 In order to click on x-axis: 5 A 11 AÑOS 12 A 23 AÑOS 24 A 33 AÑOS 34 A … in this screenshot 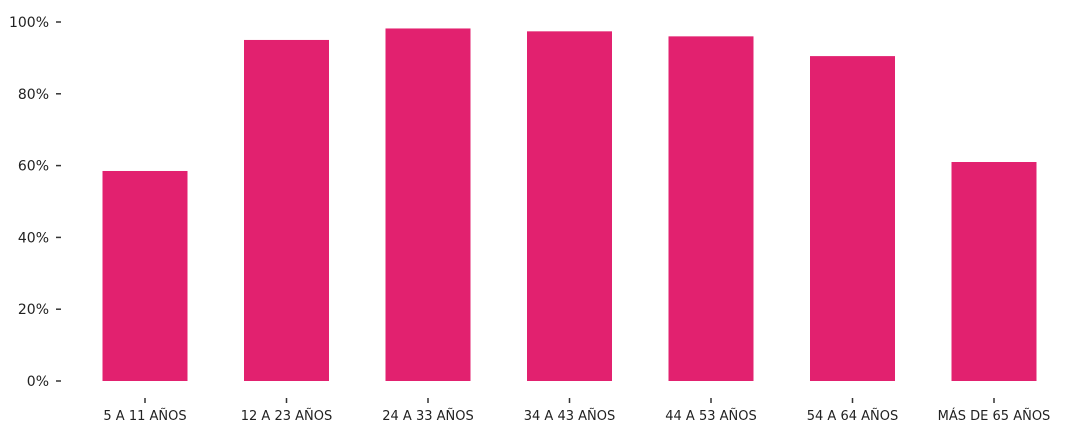, I will do `click(576, 410)`.